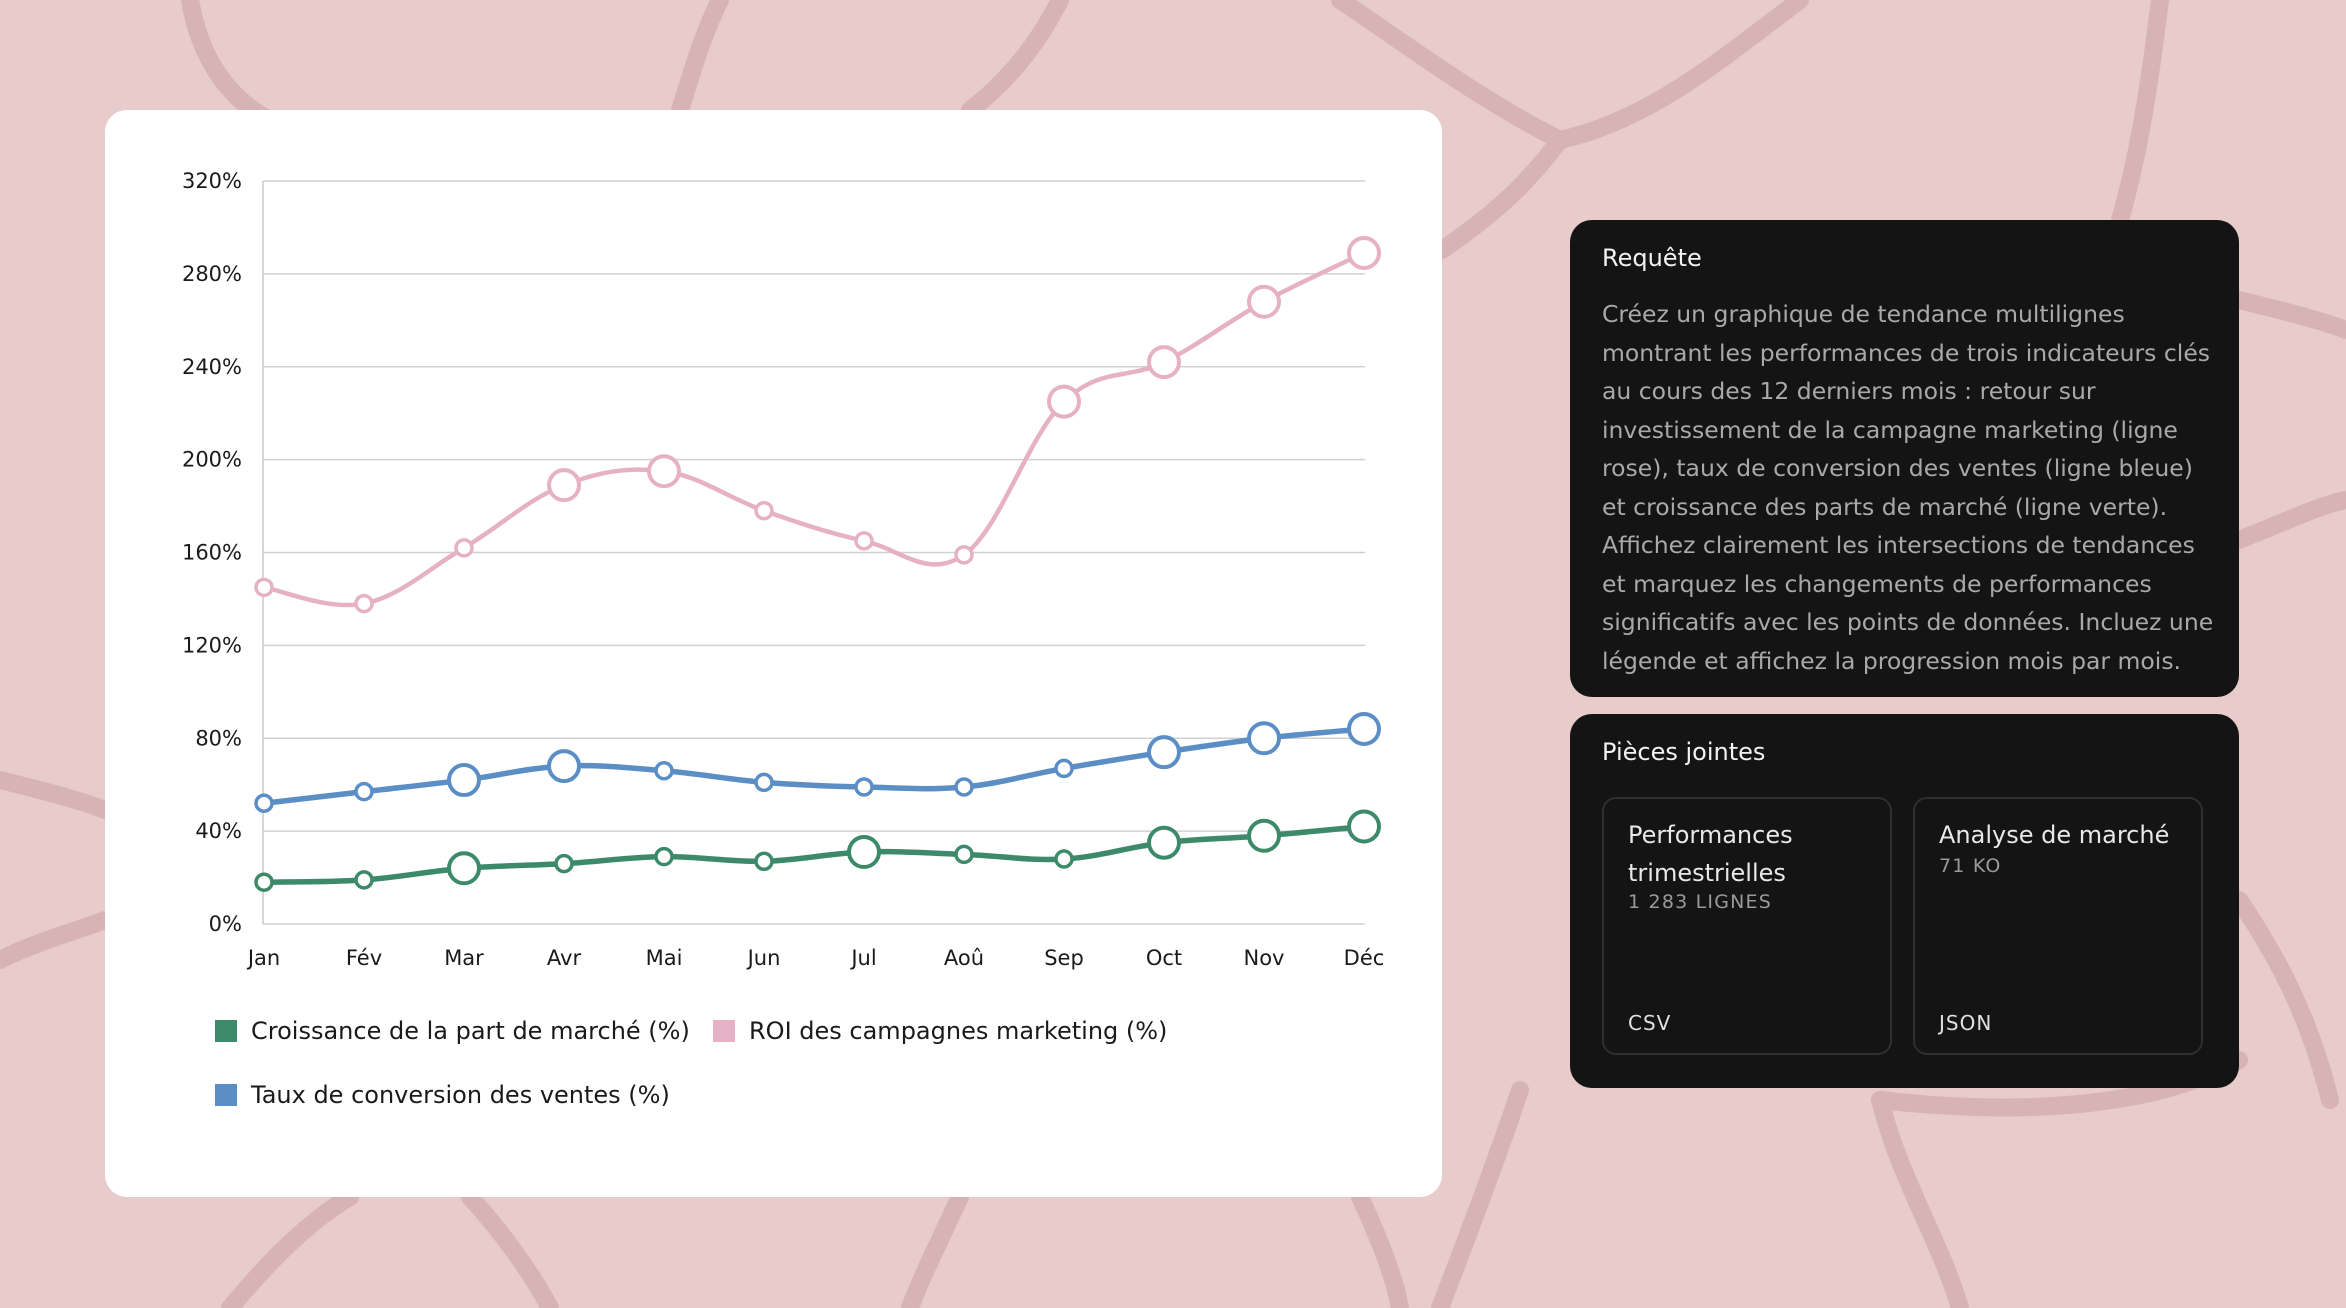  Describe the element at coordinates (1364, 958) in the screenshot. I see `x-tick-label: Déc` at that location.